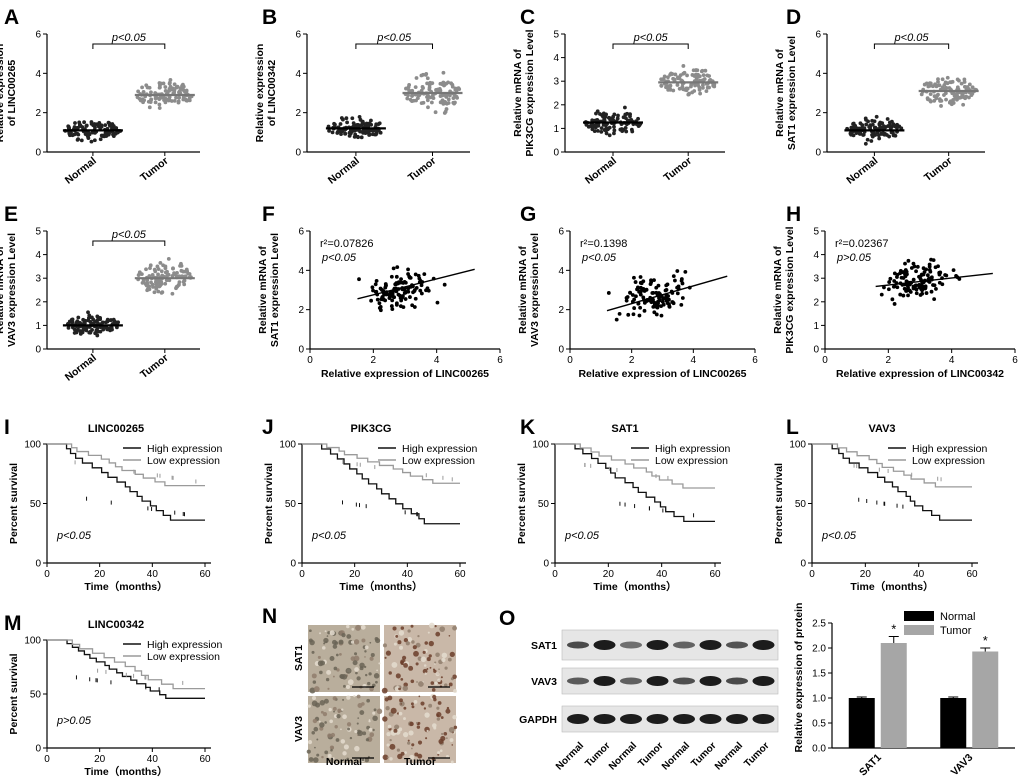 The height and width of the screenshot is (778, 1020). Describe the element at coordinates (47, 574) in the screenshot. I see `x-tick-label: 0` at that location.